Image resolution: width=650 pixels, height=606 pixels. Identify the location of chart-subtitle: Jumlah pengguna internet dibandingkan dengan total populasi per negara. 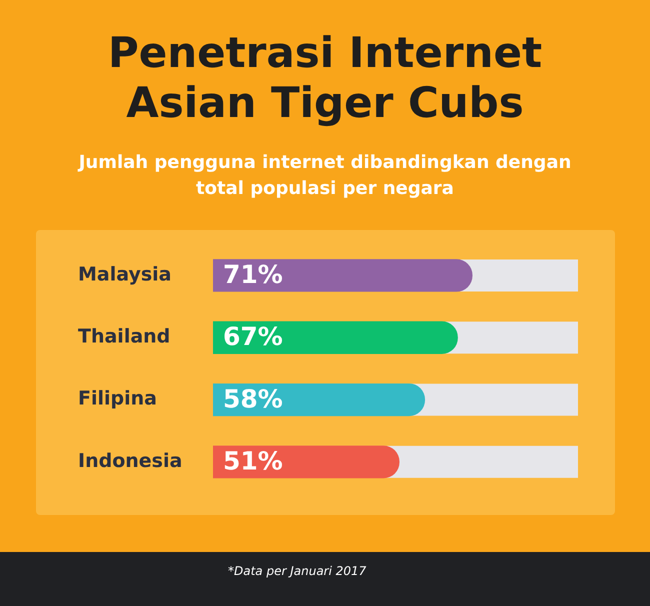
(324, 176).